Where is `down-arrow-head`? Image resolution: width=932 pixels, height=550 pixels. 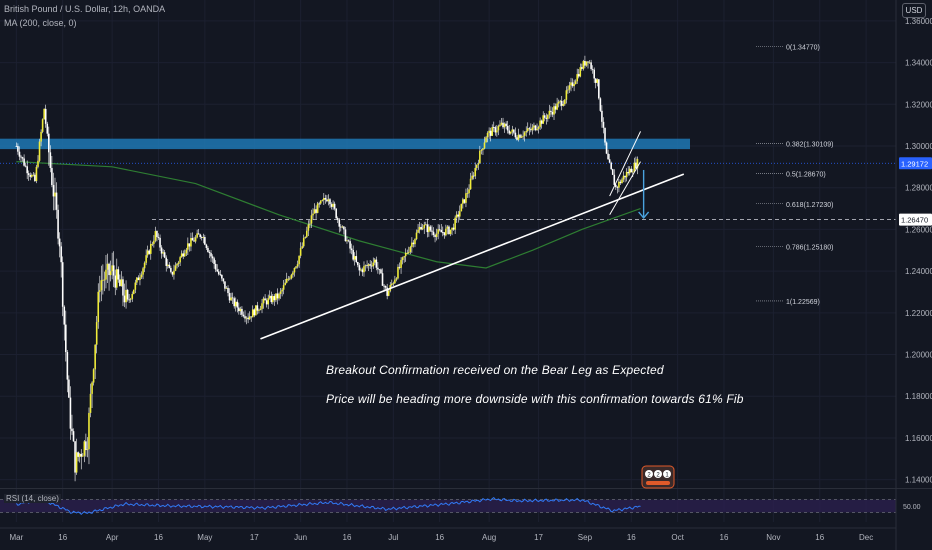 down-arrow-head is located at coordinates (644, 215).